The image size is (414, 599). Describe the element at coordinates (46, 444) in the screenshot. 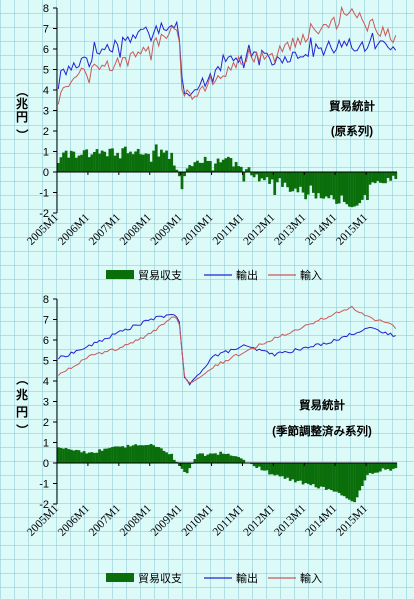

I see `y-tick-label: 1` at that location.